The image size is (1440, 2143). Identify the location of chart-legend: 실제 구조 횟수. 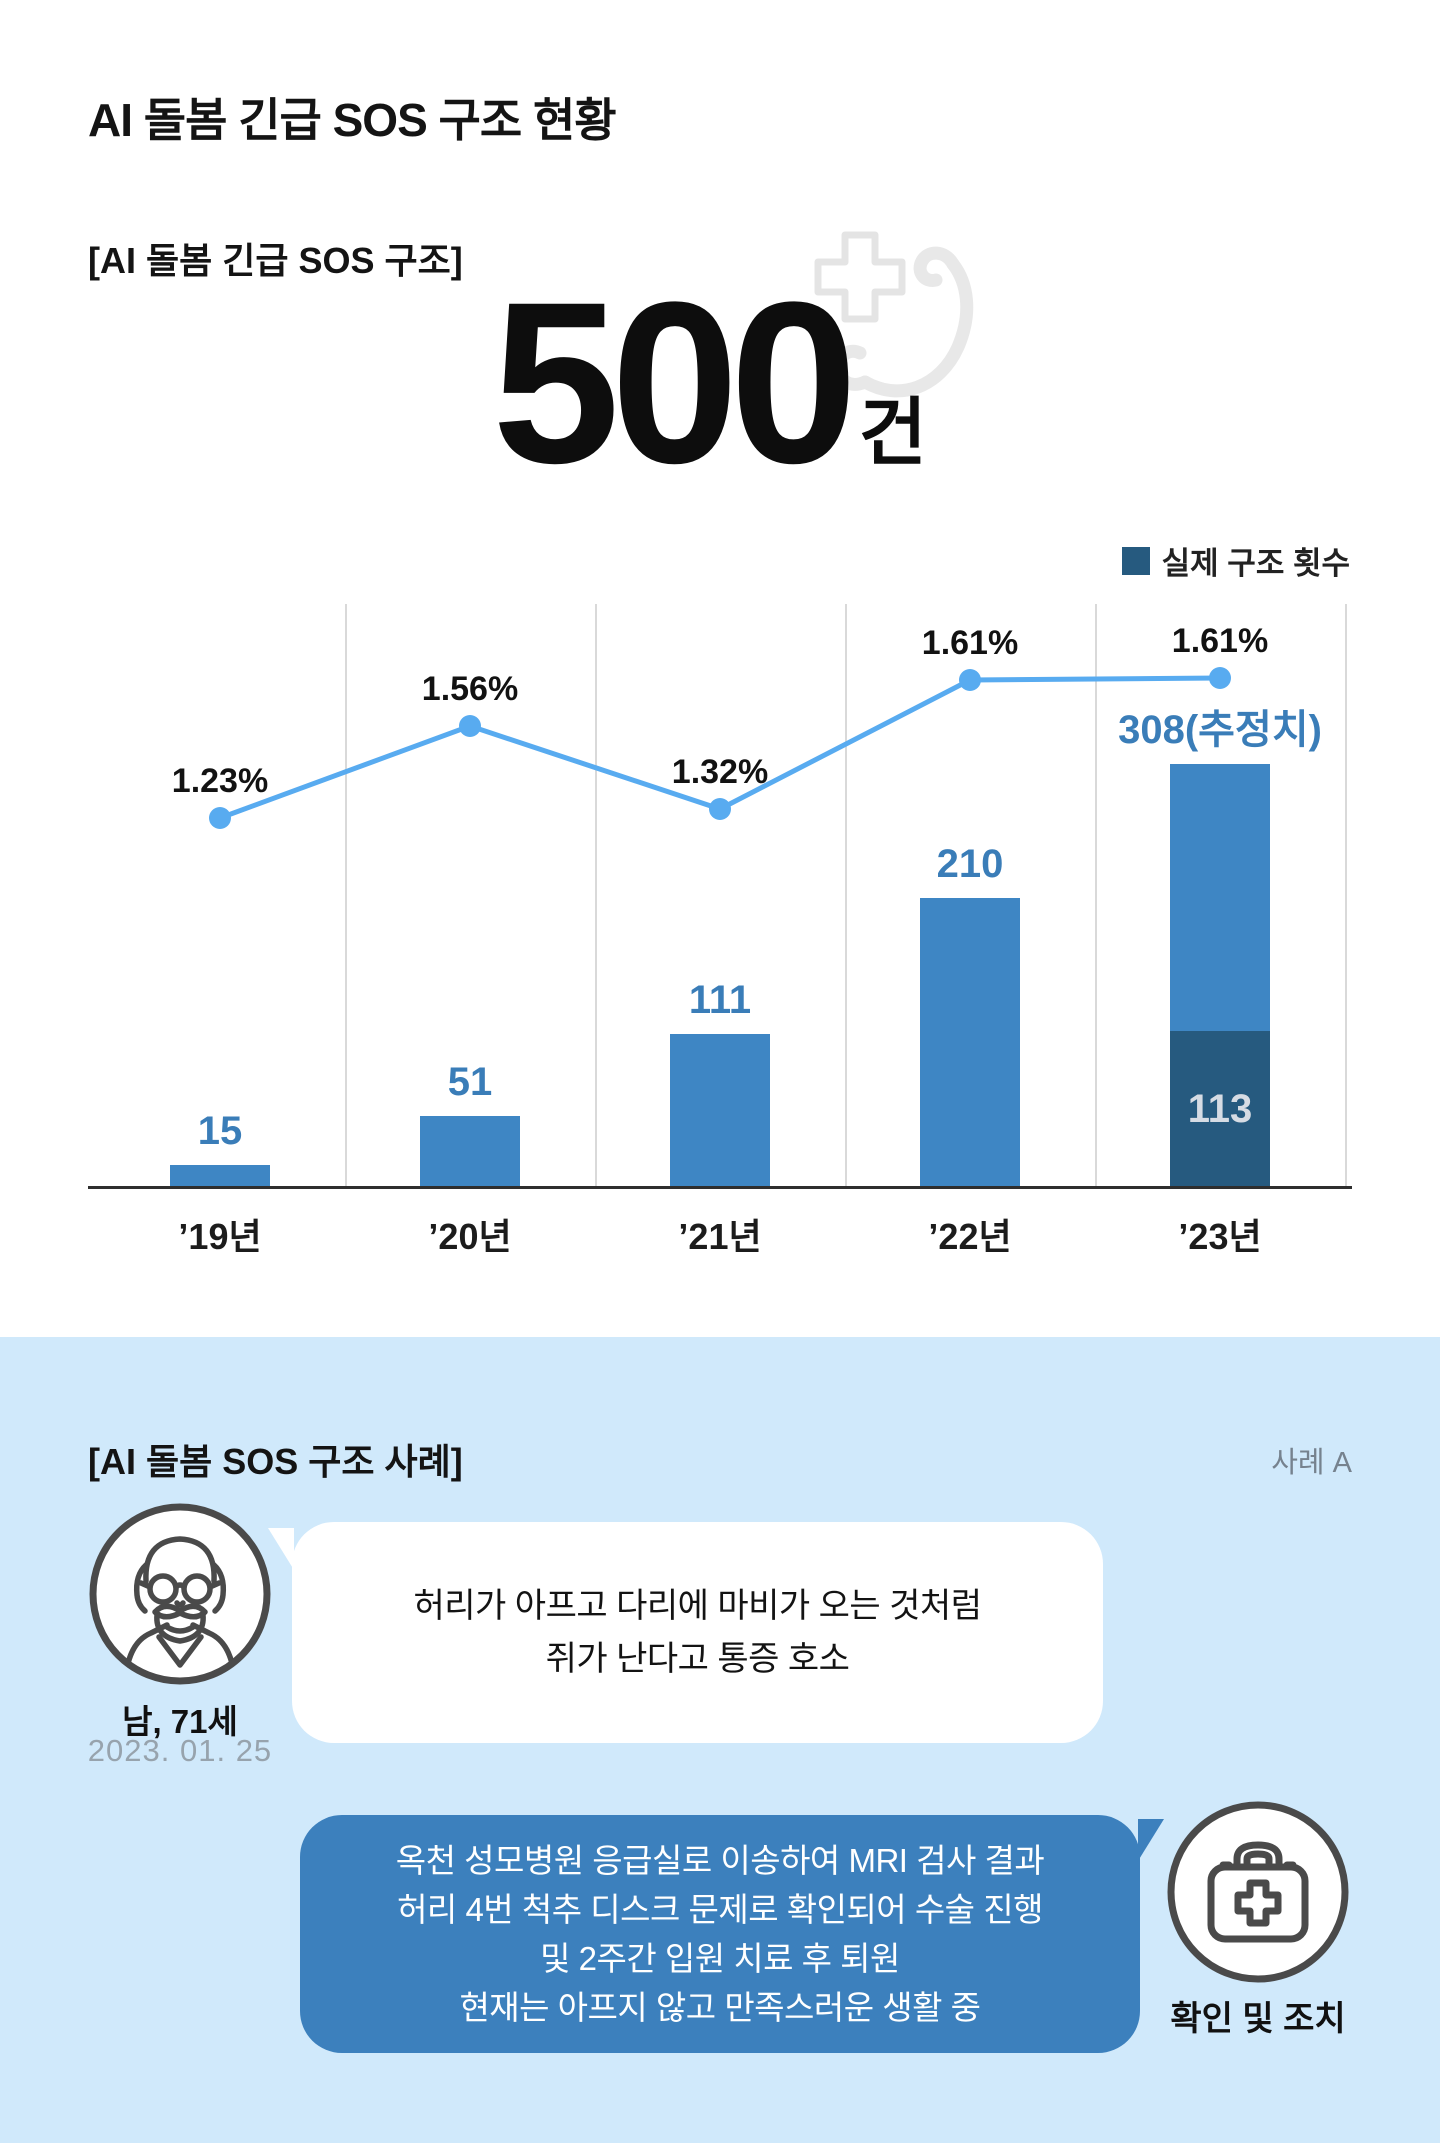
(1235, 560).